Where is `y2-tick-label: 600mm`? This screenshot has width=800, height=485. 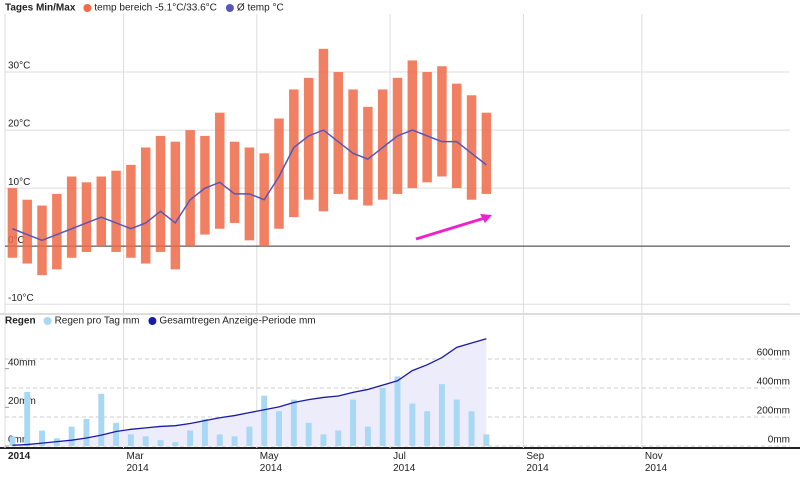
y2-tick-label: 600mm is located at coordinates (773, 353).